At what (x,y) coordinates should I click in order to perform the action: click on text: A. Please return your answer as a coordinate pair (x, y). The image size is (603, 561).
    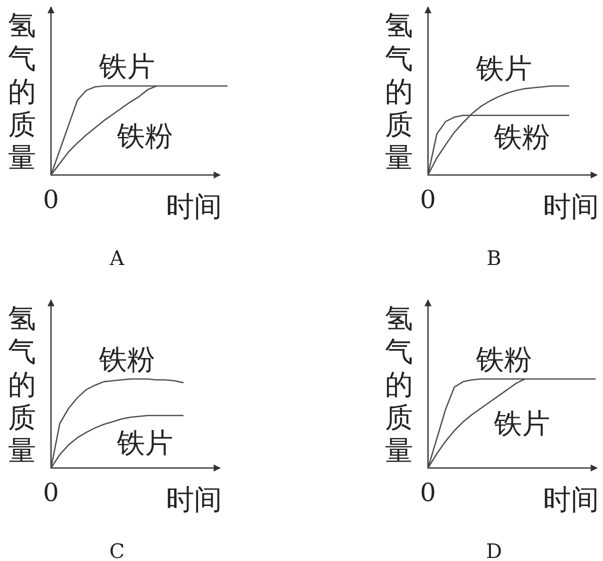
    Looking at the image, I should click on (116, 258).